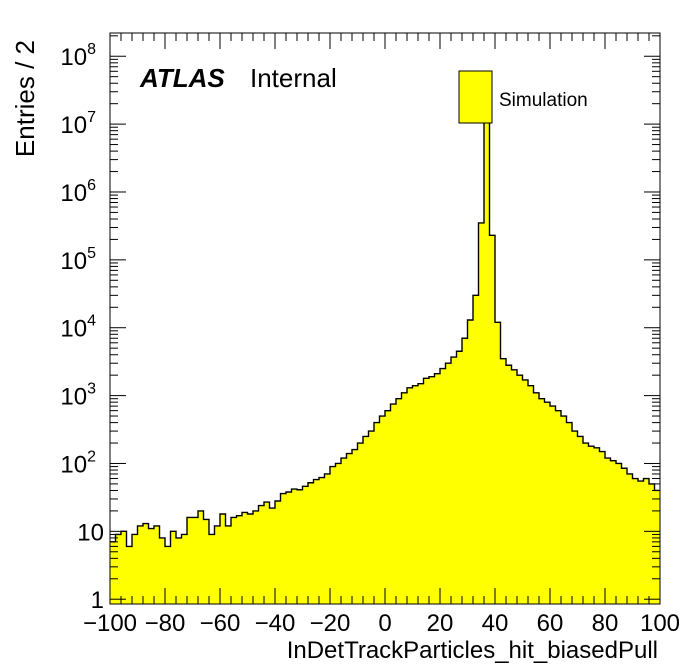 This screenshot has height=672, width=696. What do you see at coordinates (182, 78) in the screenshot?
I see `atlas-label: ATLAS` at bounding box center [182, 78].